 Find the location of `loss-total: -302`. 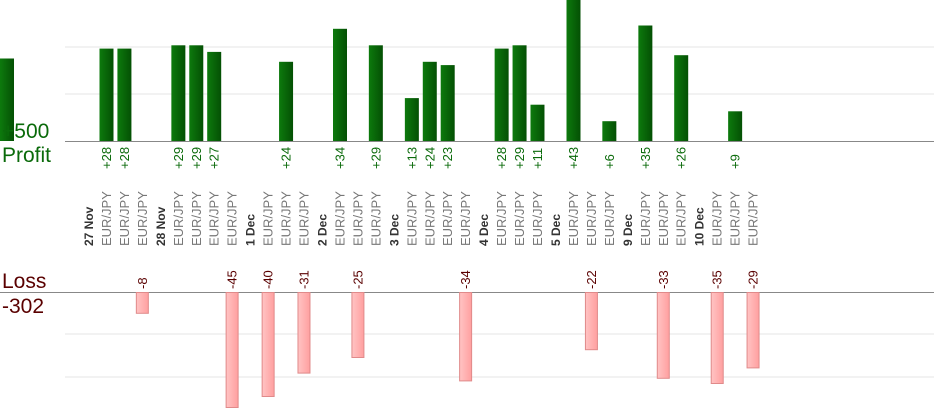

loss-total: -302 is located at coordinates (23, 306).